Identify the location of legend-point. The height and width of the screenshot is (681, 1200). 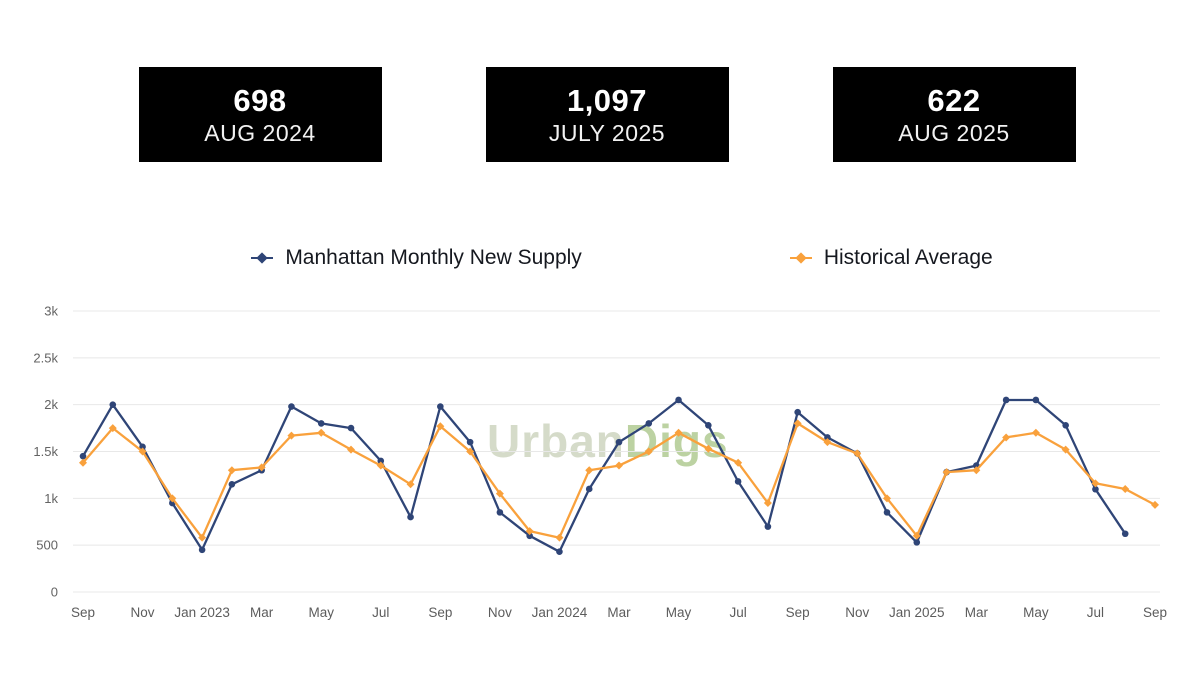
(262, 258).